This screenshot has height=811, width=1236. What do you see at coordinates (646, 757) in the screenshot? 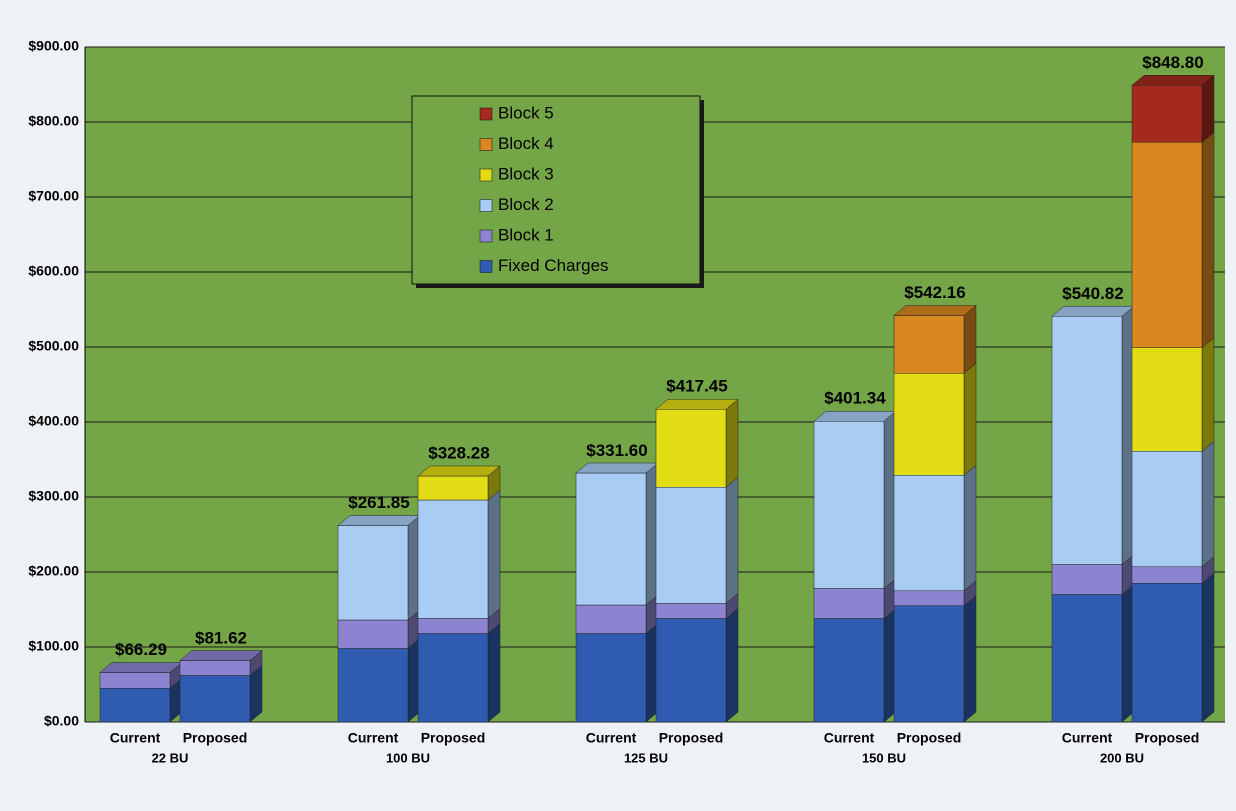
I see `group-label: 125 BU` at bounding box center [646, 757].